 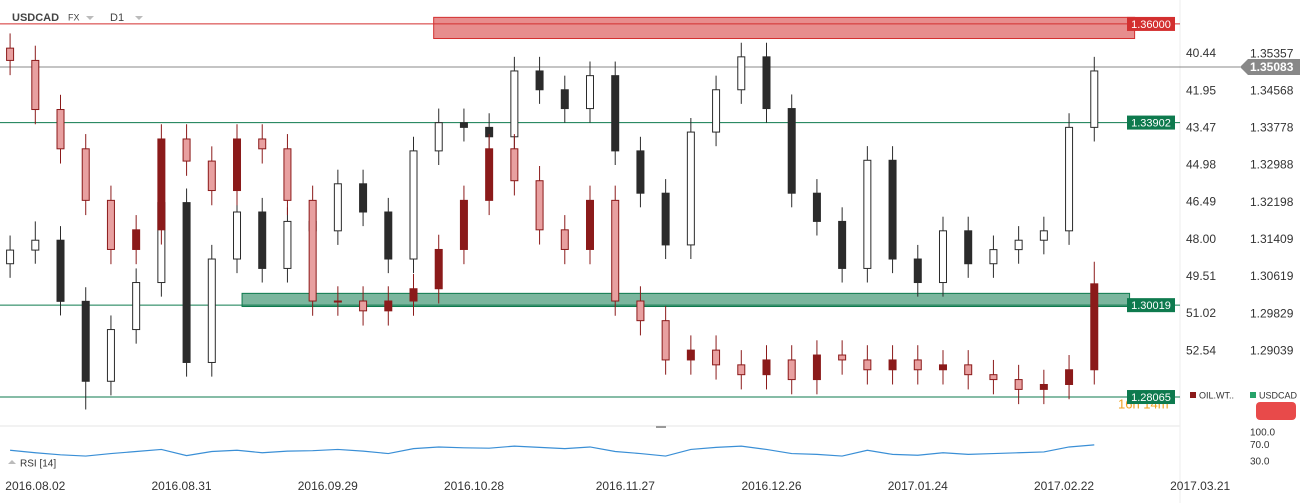 What do you see at coordinates (1260, 445) in the screenshot?
I see `rsi-tick-label: 70.0` at bounding box center [1260, 445].